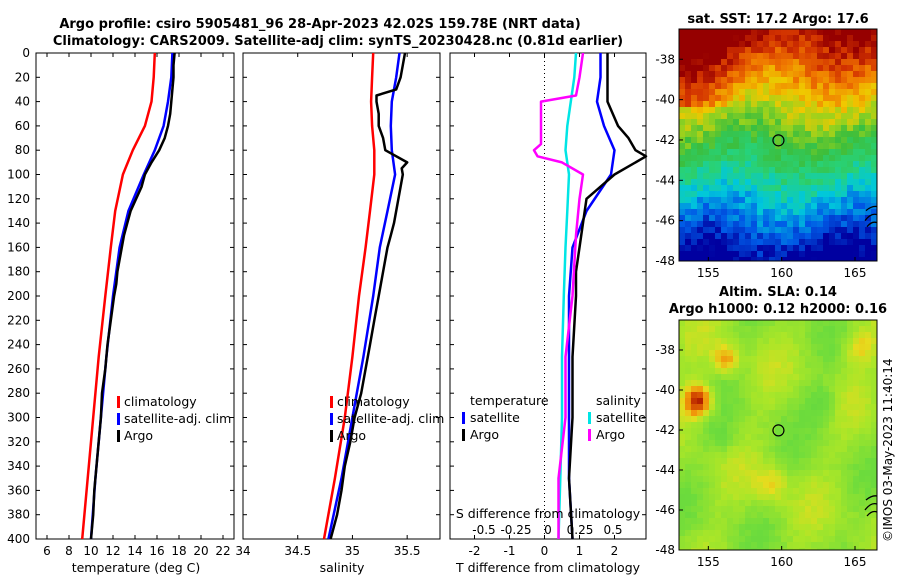 The image size is (900, 580). Describe the element at coordinates (665, 261) in the screenshot. I see `map-y-tick-label: -48` at that location.